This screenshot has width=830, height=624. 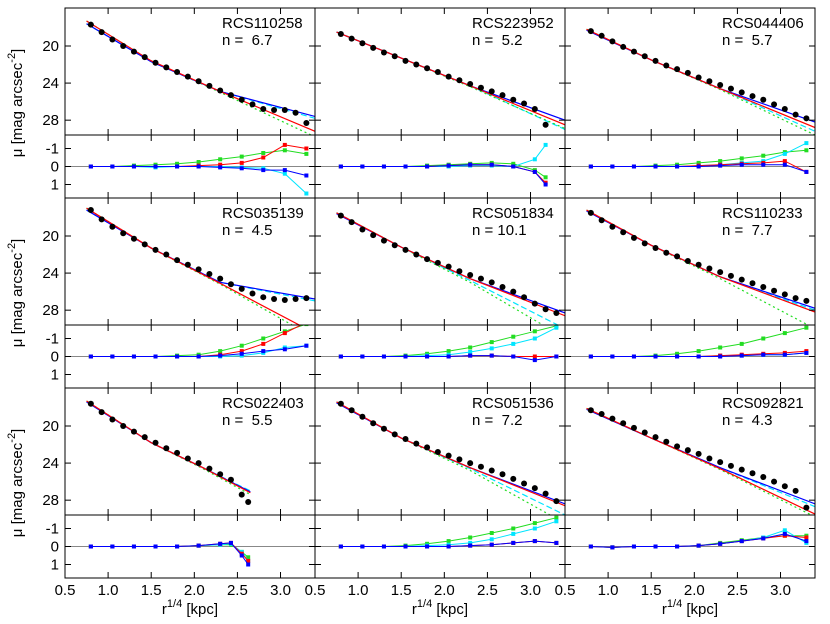 What do you see at coordinates (12, 438) in the screenshot?
I see `y-axis-label-sup: -2` at bounding box center [12, 438].